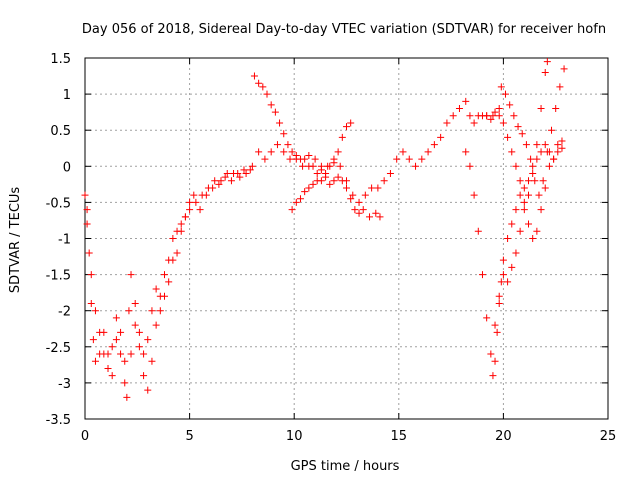  I want to click on y-tick-label: 0, so click(67, 167).